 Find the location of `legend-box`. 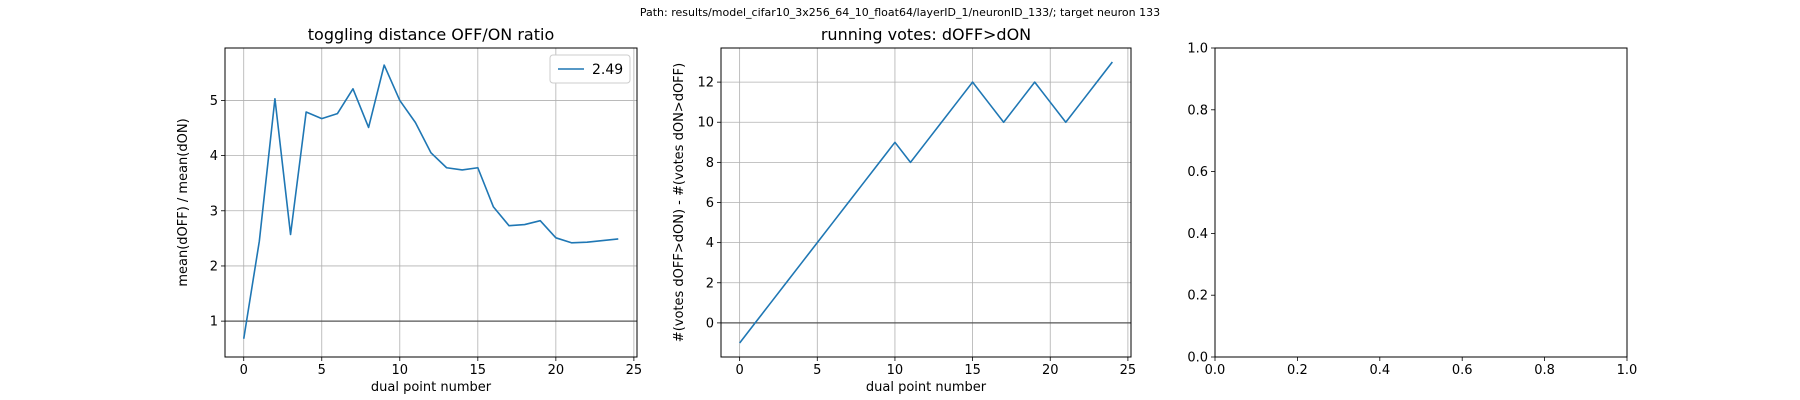

legend-box is located at coordinates (590, 69).